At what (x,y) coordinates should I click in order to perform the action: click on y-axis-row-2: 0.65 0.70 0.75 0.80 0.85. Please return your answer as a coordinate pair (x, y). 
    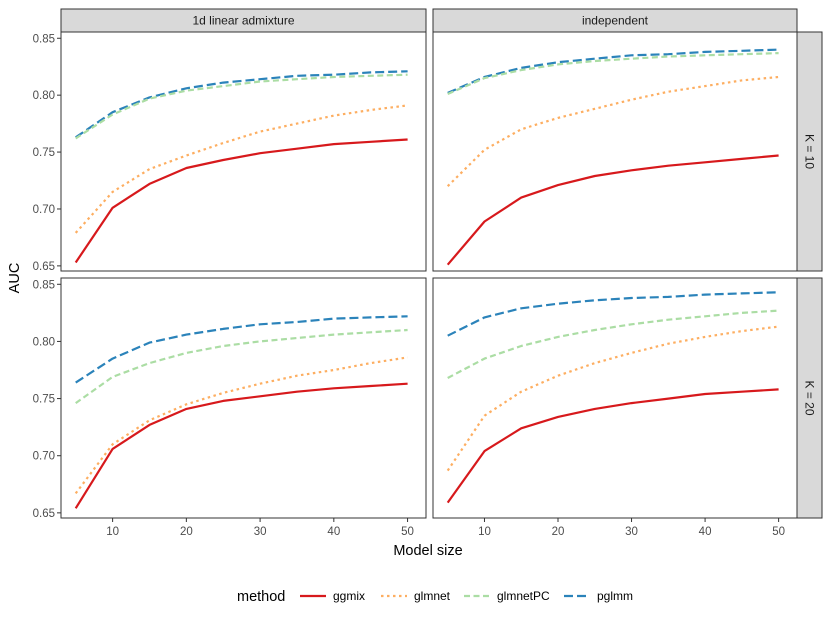
    Looking at the image, I should click on (47, 399).